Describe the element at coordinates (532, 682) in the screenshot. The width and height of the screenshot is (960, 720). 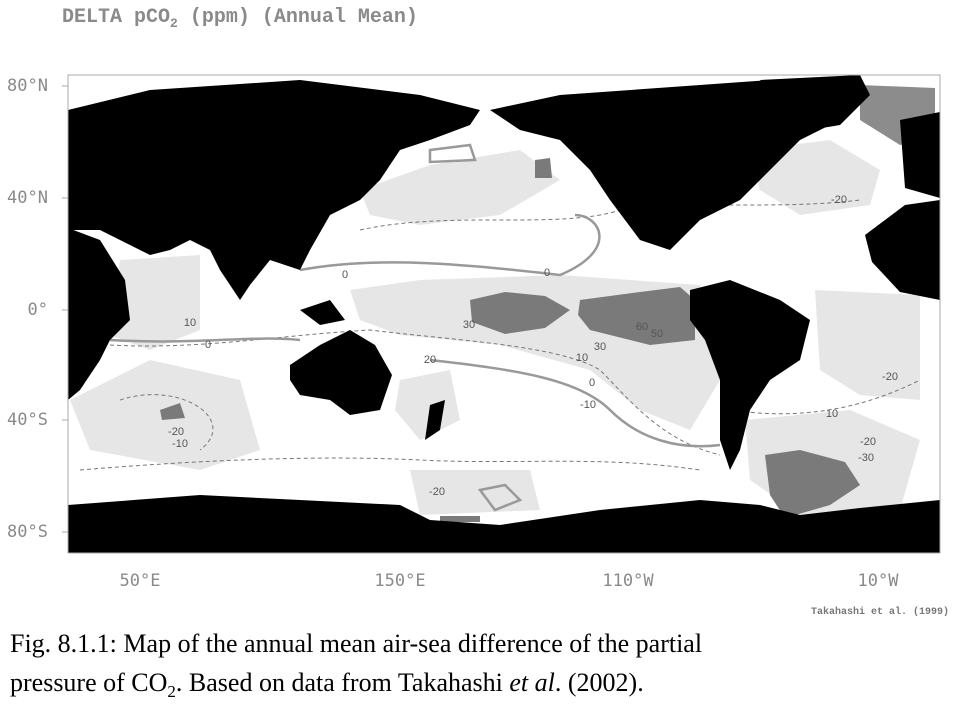
I see `caption-text: et al` at that location.